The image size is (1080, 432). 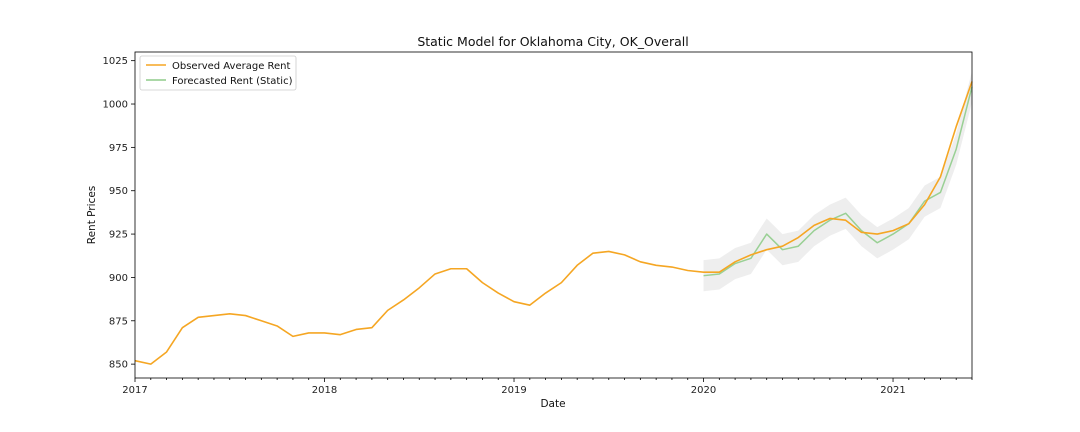 What do you see at coordinates (118, 278) in the screenshot?
I see `y-tick-label: 900` at bounding box center [118, 278].